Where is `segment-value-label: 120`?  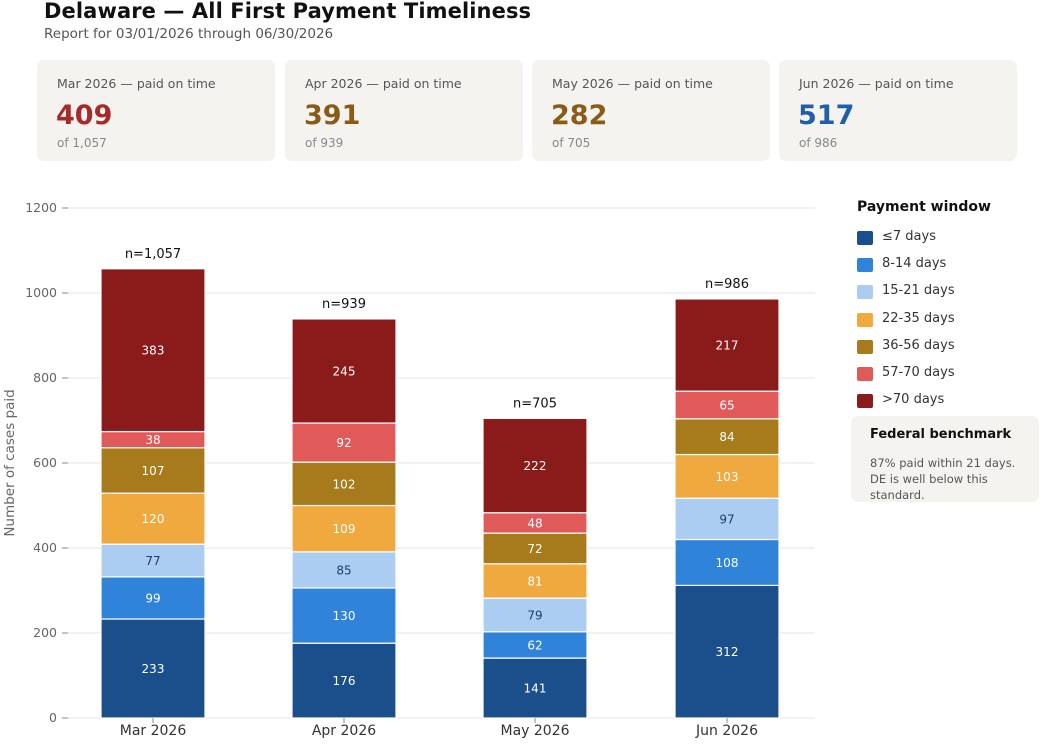
segment-value-label: 120 is located at coordinates (153, 519).